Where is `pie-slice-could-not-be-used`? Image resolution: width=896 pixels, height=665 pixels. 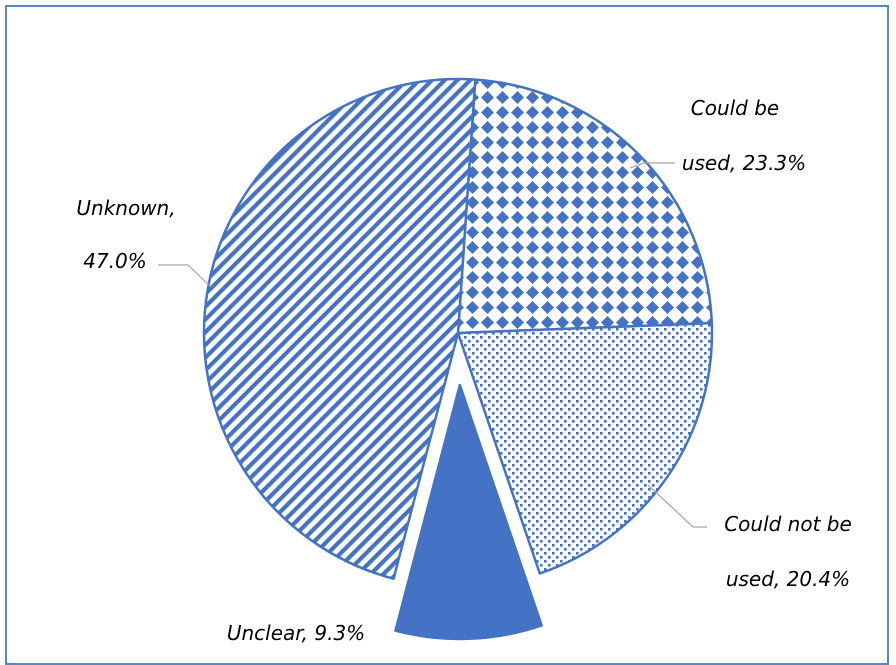 pie-slice-could-not-be-used is located at coordinates (585, 448).